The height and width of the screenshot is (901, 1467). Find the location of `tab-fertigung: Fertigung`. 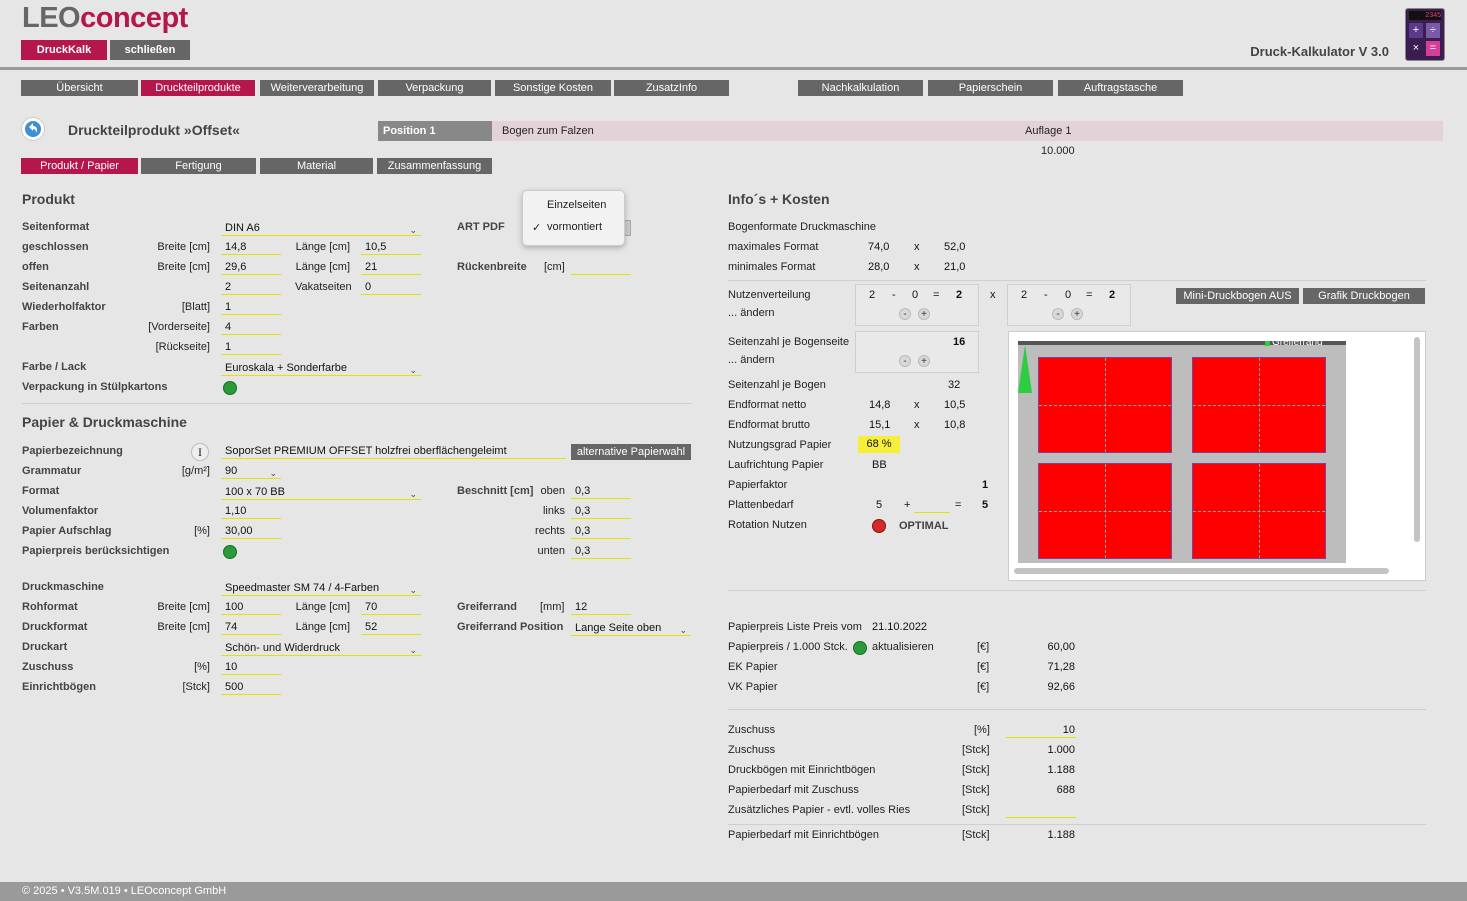

tab-fertigung: Fertigung is located at coordinates (198, 166).